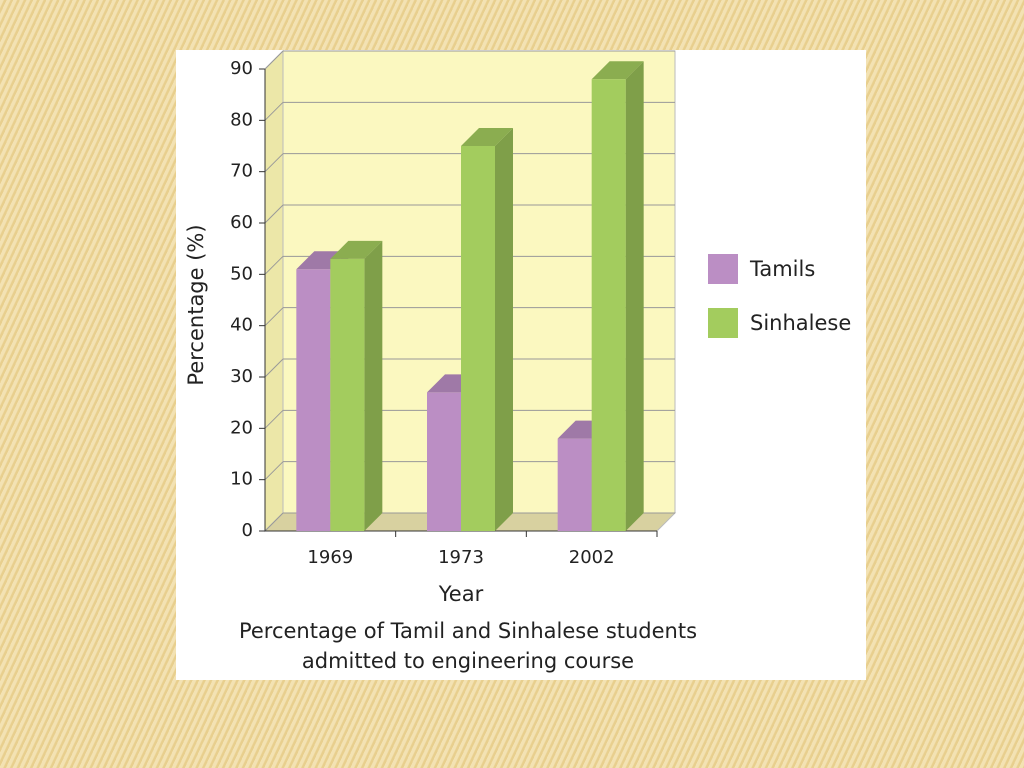 The width and height of the screenshot is (1024, 768). What do you see at coordinates (241, 479) in the screenshot?
I see `y-tick-label: 10` at bounding box center [241, 479].